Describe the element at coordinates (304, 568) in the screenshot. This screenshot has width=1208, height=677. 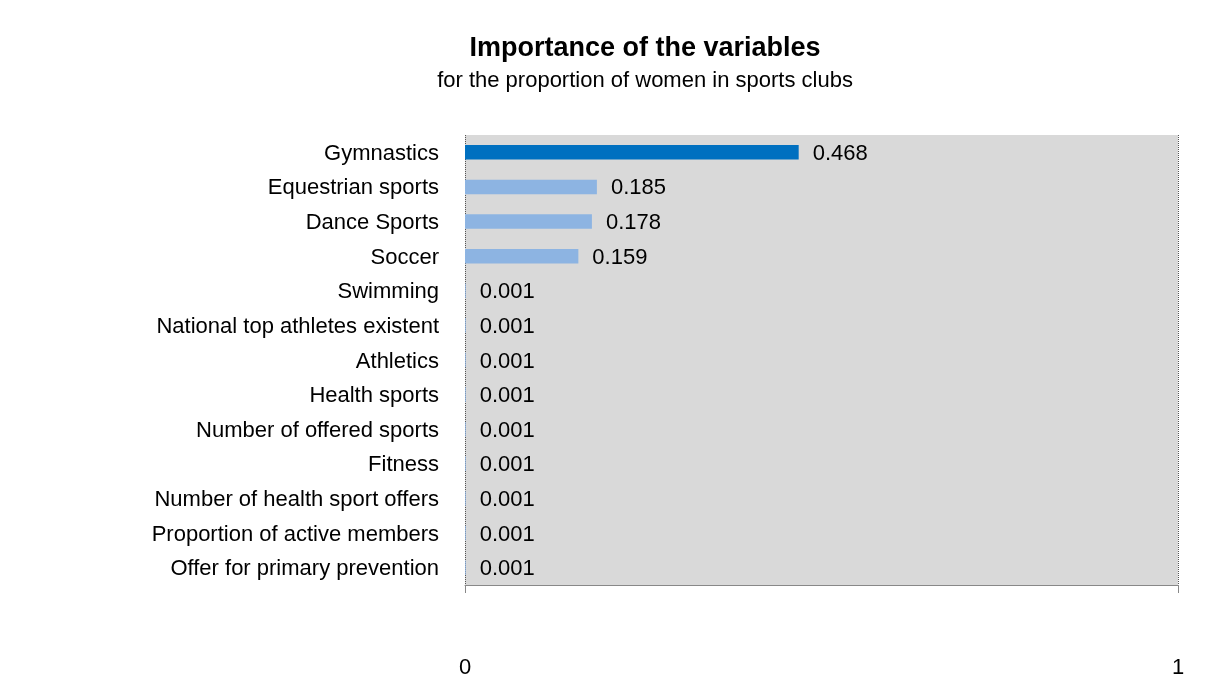
I see `y-tick-label: Offer for primary prevention` at that location.